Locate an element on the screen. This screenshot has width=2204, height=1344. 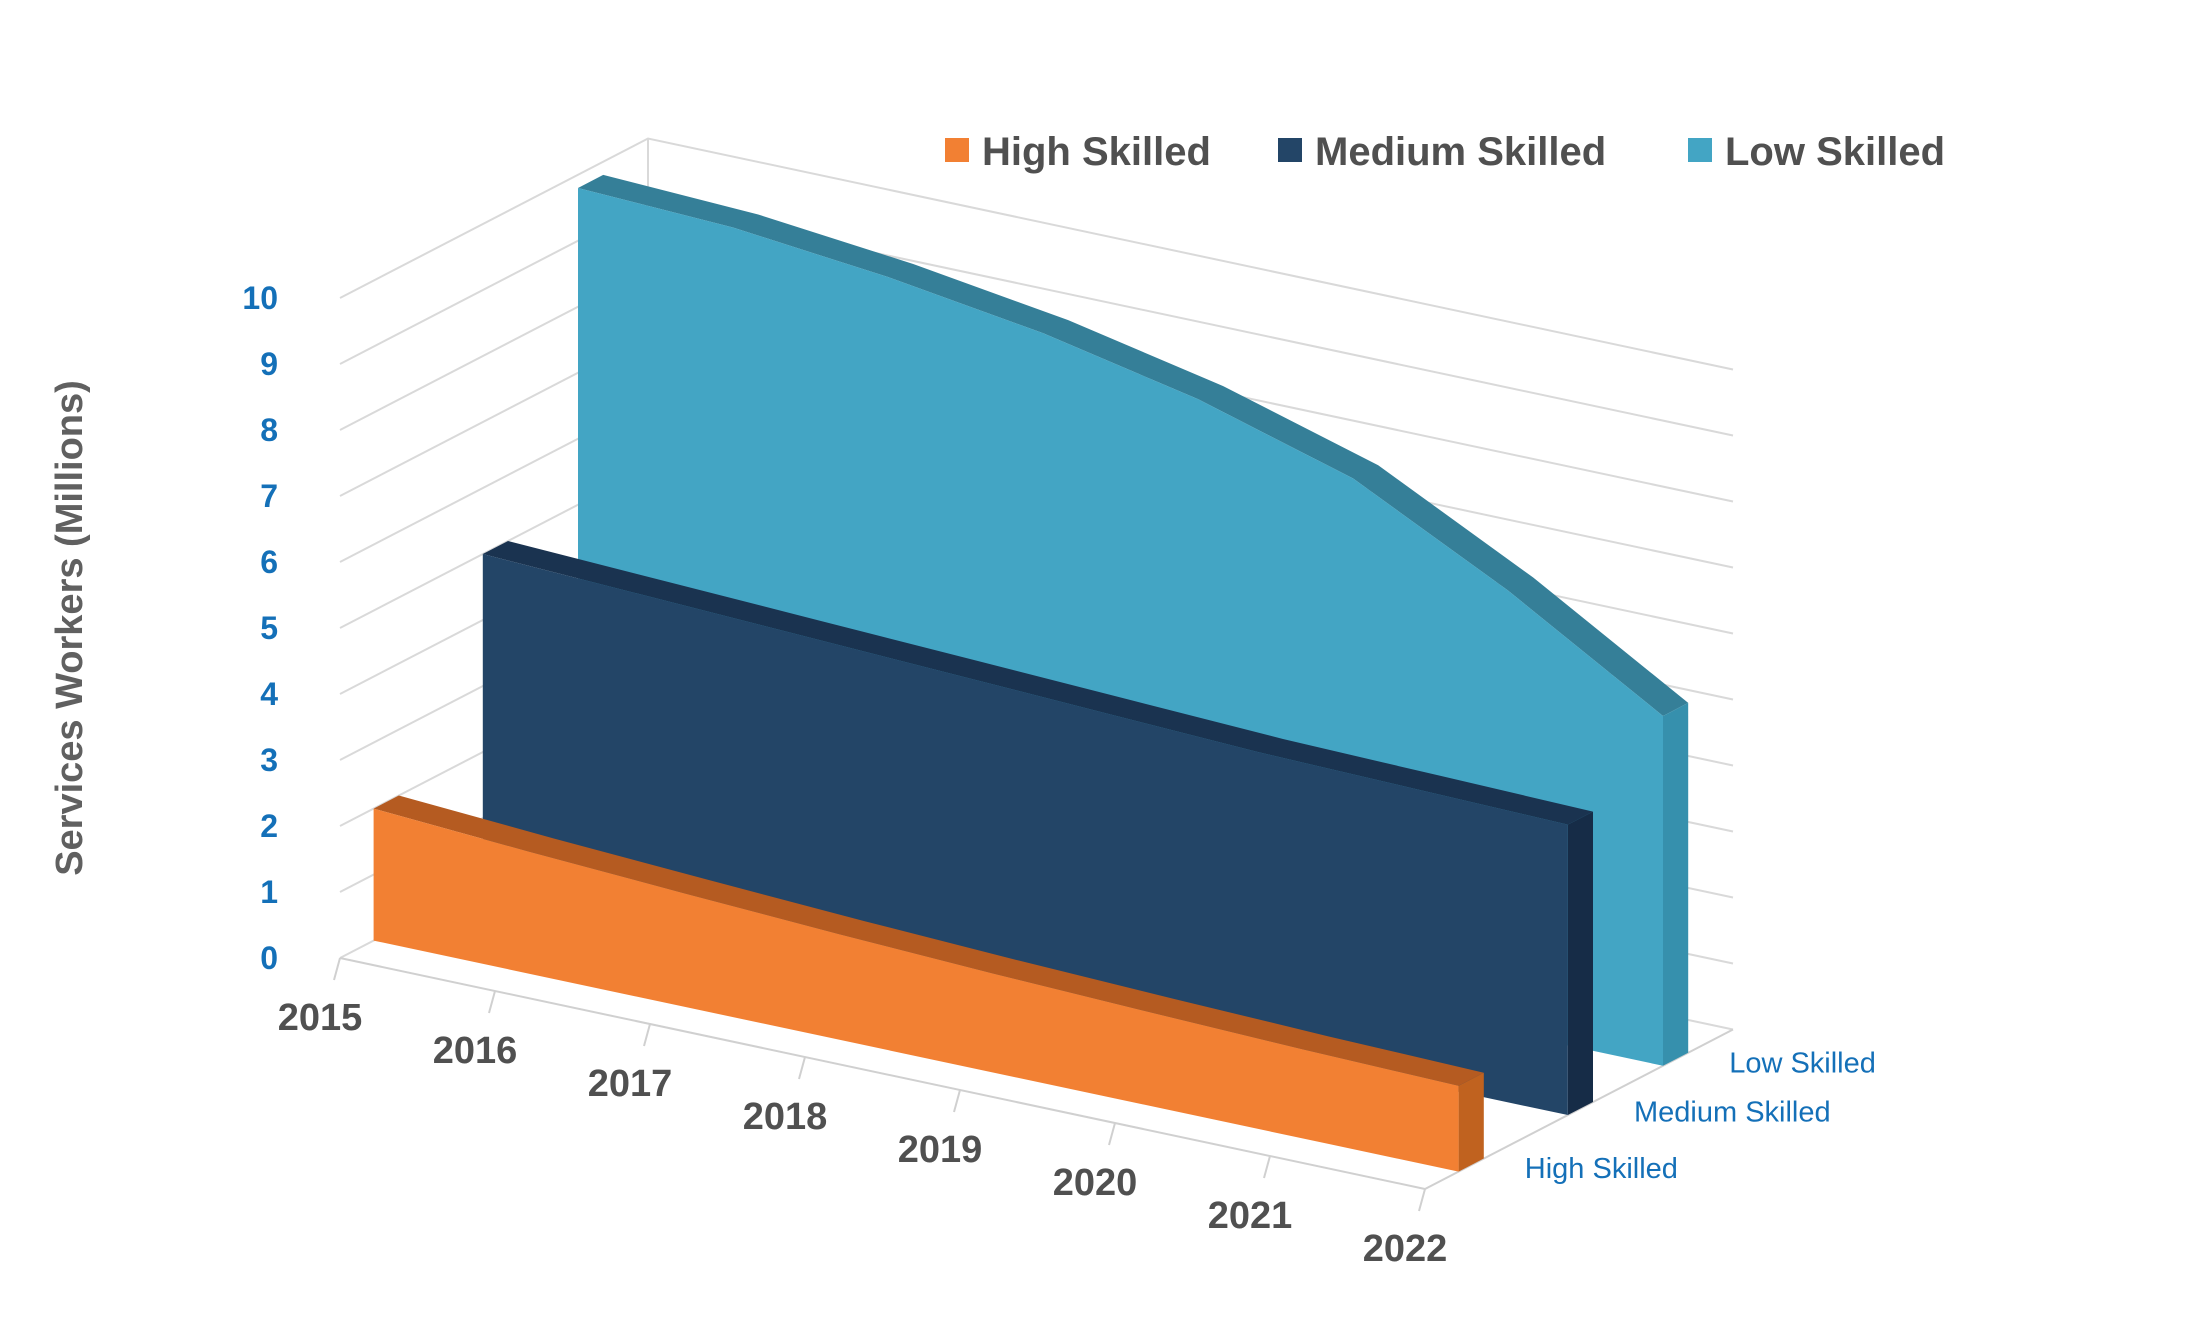
y-tick-label: 2 is located at coordinates (269, 826).